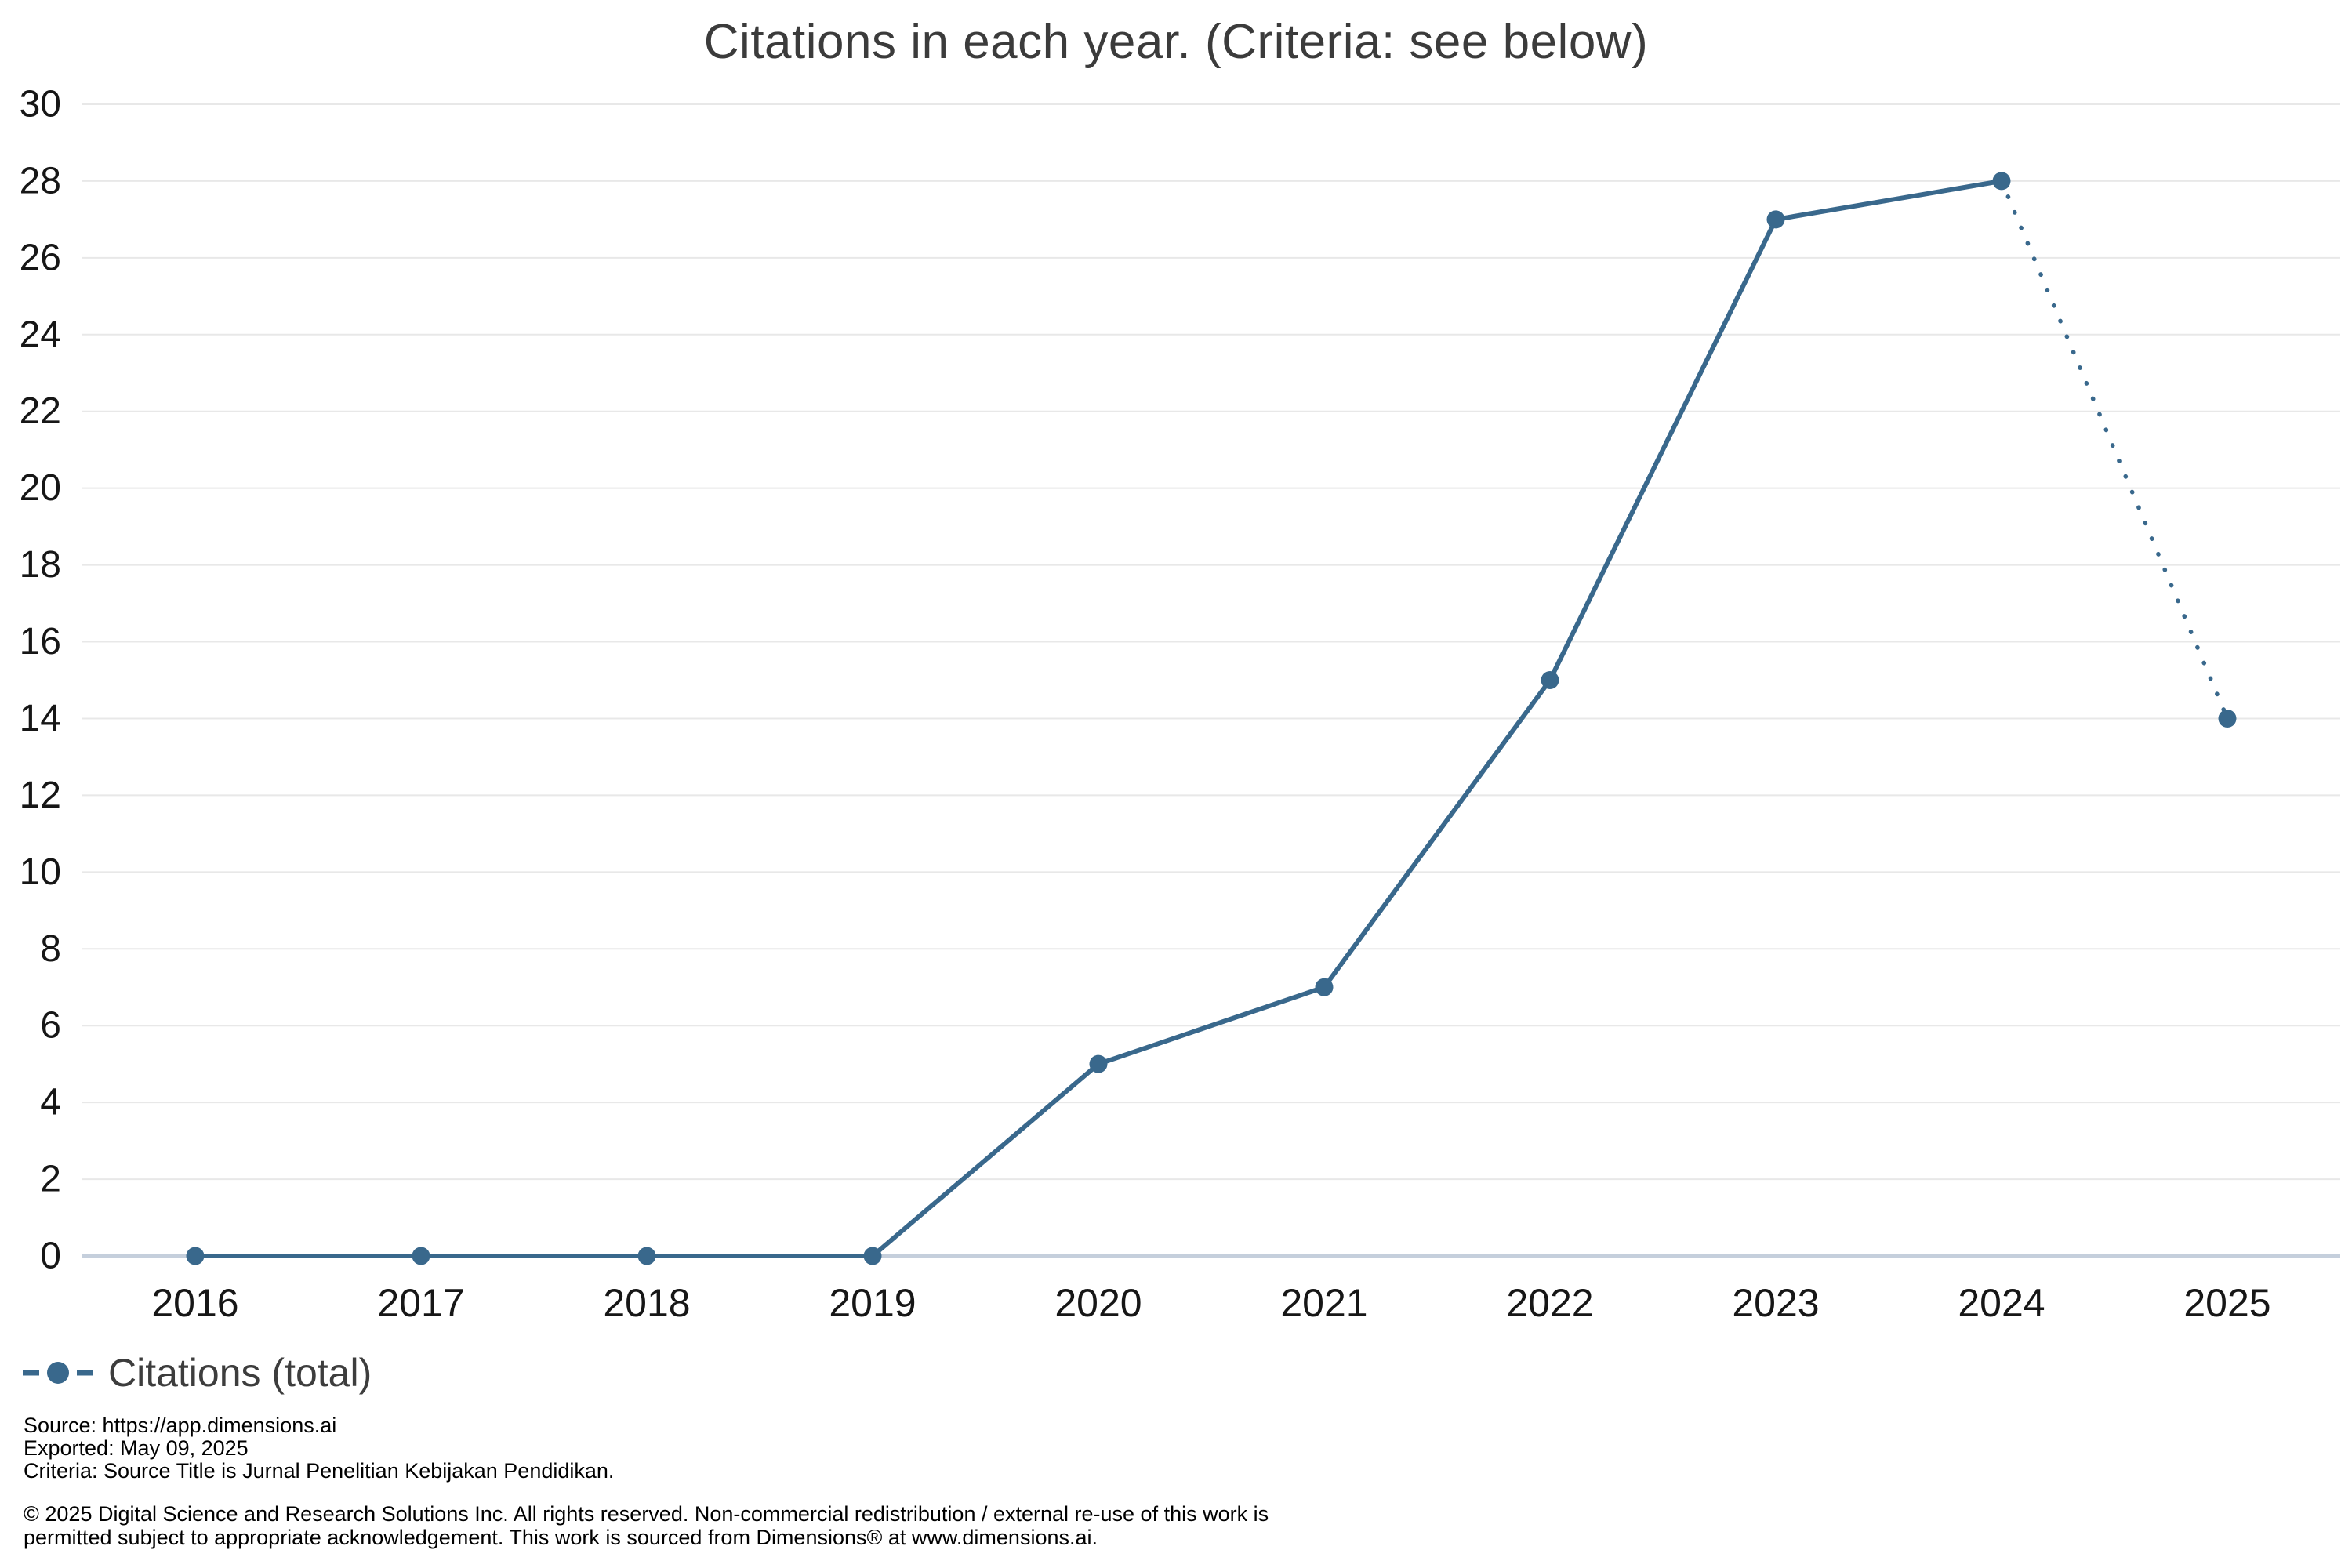 This screenshot has height=1568, width=2352. I want to click on x-tick-label: 2019, so click(873, 1303).